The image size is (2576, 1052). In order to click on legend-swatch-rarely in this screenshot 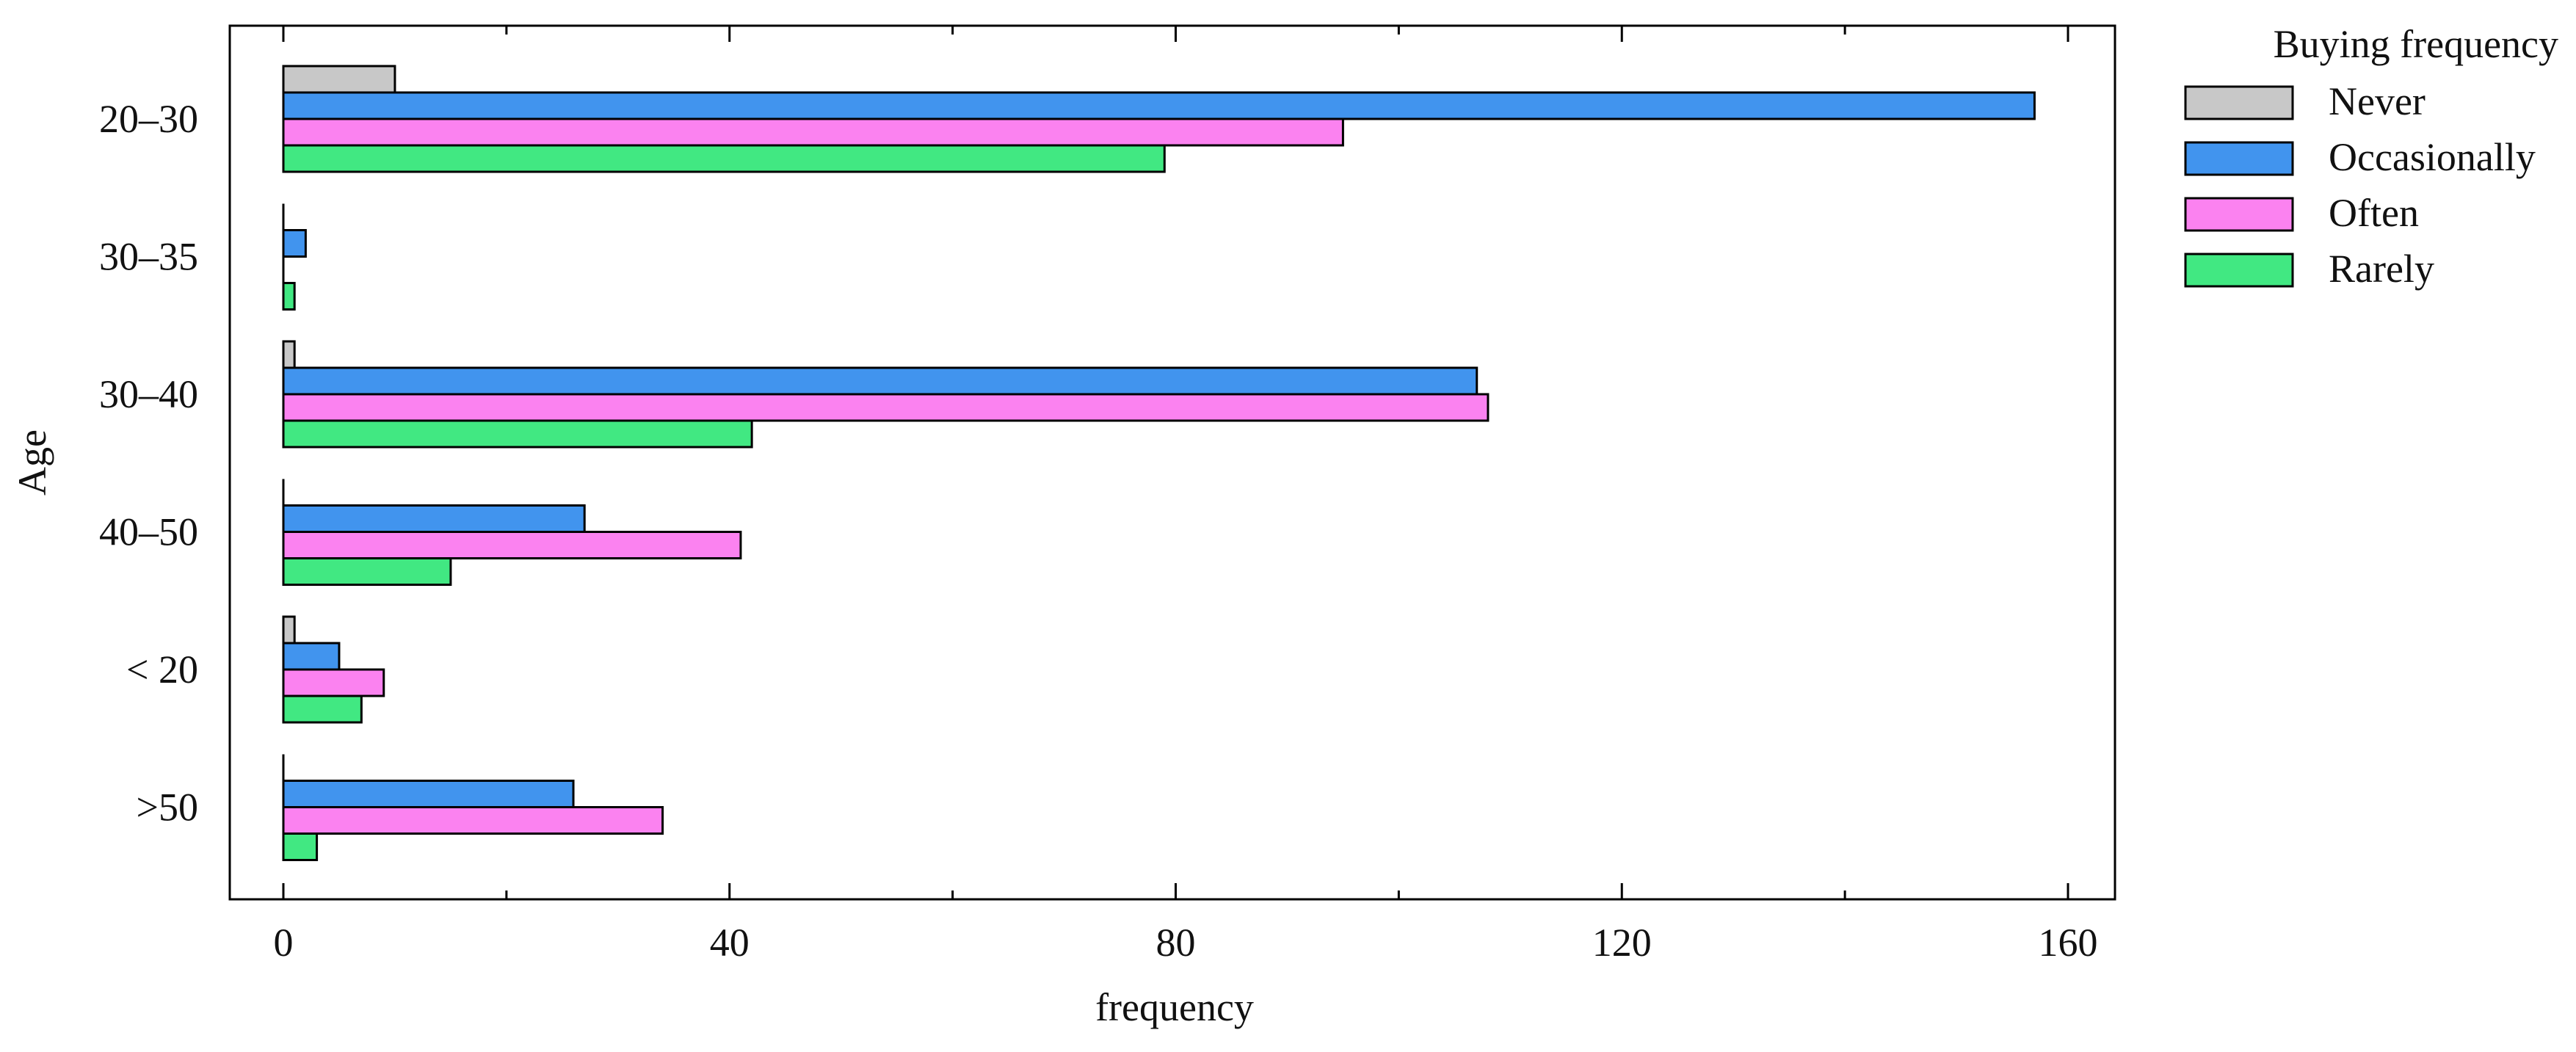, I will do `click(2239, 270)`.